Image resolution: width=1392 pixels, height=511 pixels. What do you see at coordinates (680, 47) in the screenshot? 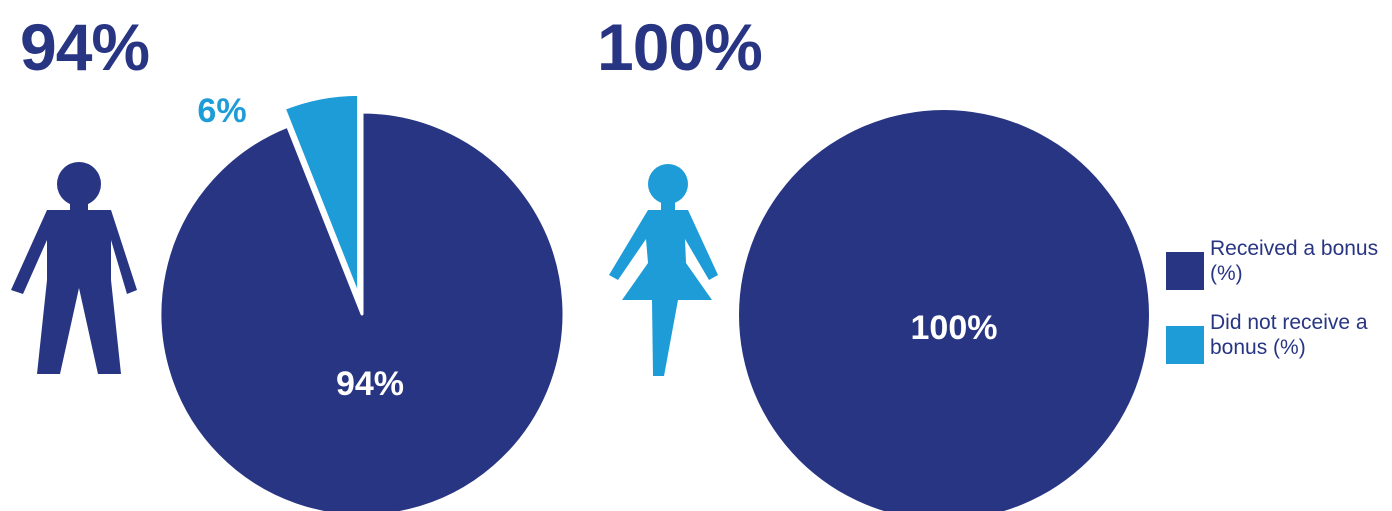
I see `headline-women-percentage: 100%` at bounding box center [680, 47].